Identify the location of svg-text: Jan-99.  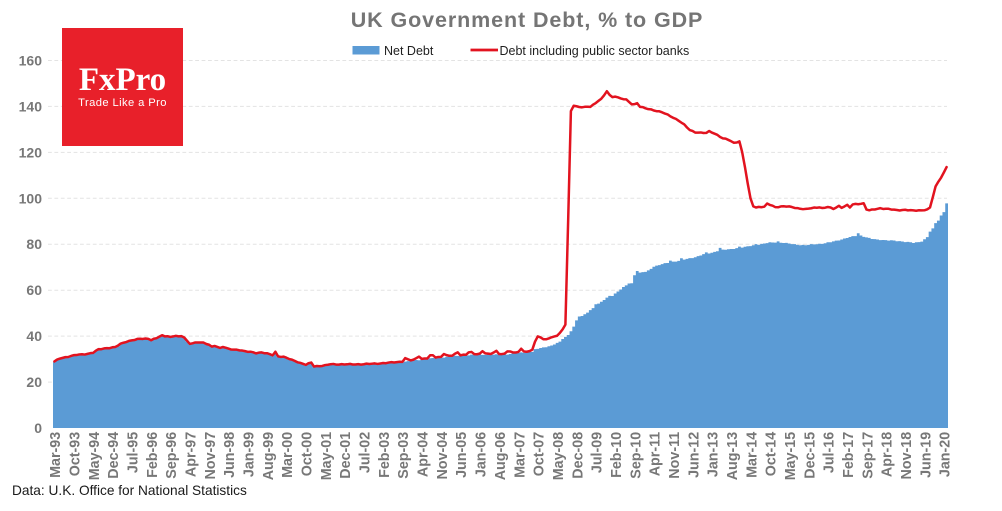
(250, 454).